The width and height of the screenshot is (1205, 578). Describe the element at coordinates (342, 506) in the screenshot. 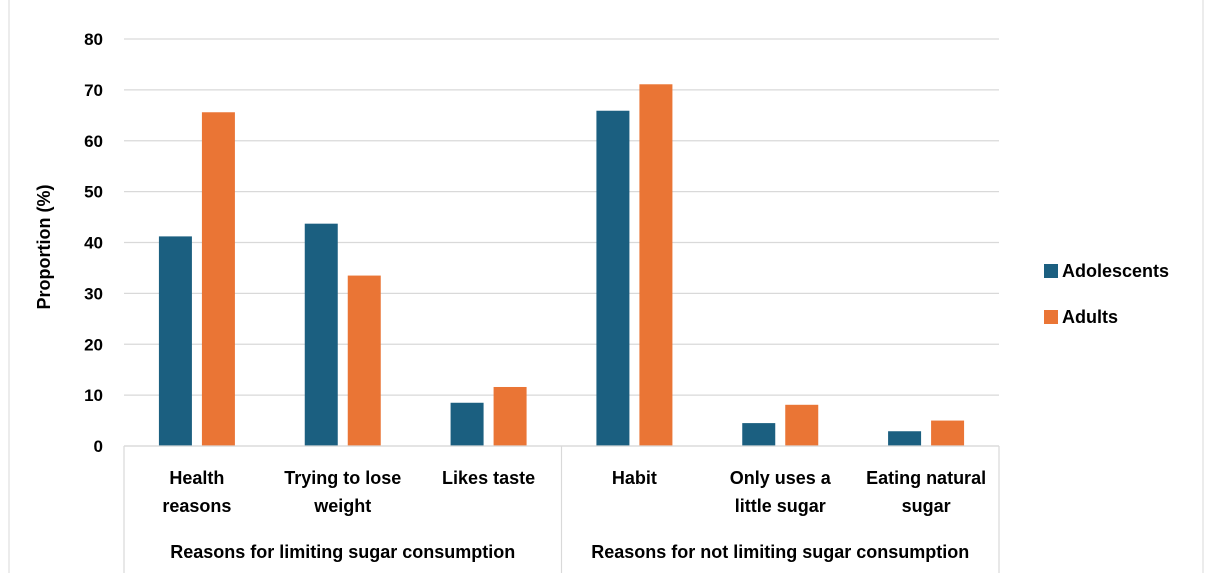

I see `x-category-label-line: weight` at that location.